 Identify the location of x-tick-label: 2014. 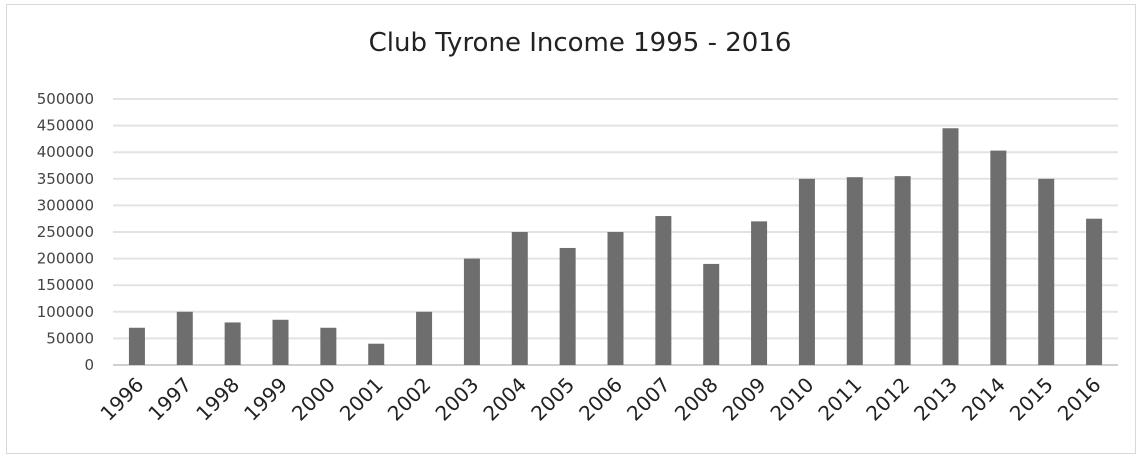
(983, 399).